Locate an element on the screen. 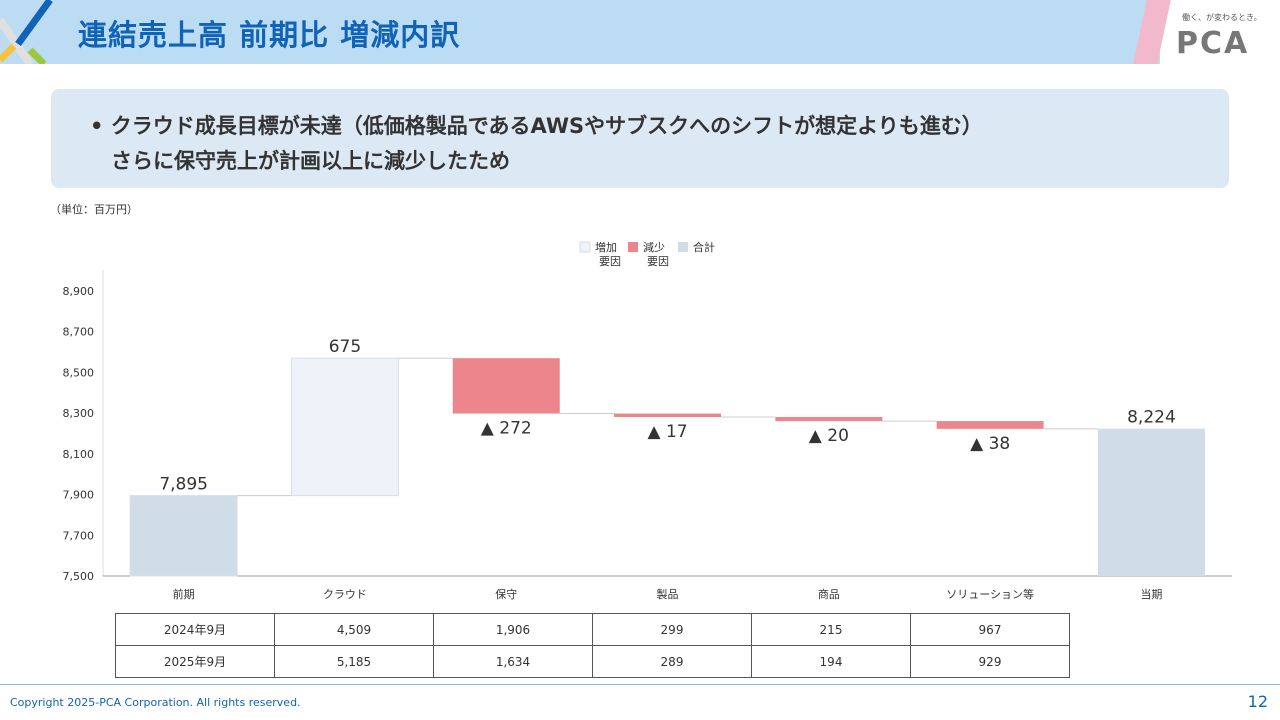 This screenshot has width=1280, height=720. legend-label: 減少 is located at coordinates (654, 247).